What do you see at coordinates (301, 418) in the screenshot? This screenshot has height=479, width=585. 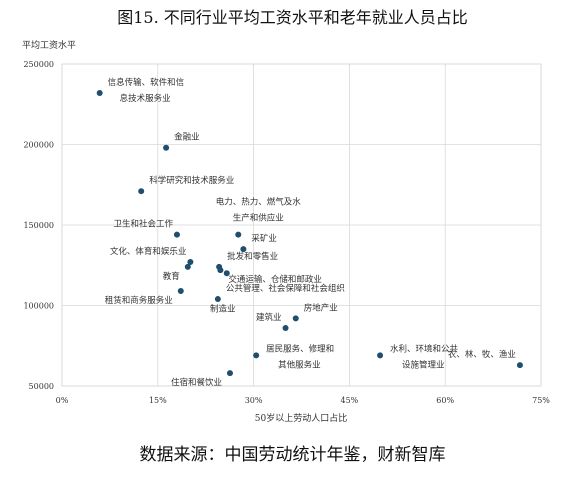 I see `x-axis-title: 50岁以上劳动人口占比` at bounding box center [301, 418].